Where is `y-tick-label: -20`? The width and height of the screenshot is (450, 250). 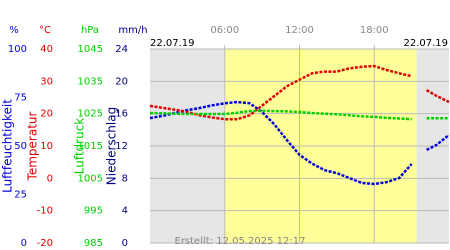
y-tick-label: -20 is located at coordinates (45, 243).